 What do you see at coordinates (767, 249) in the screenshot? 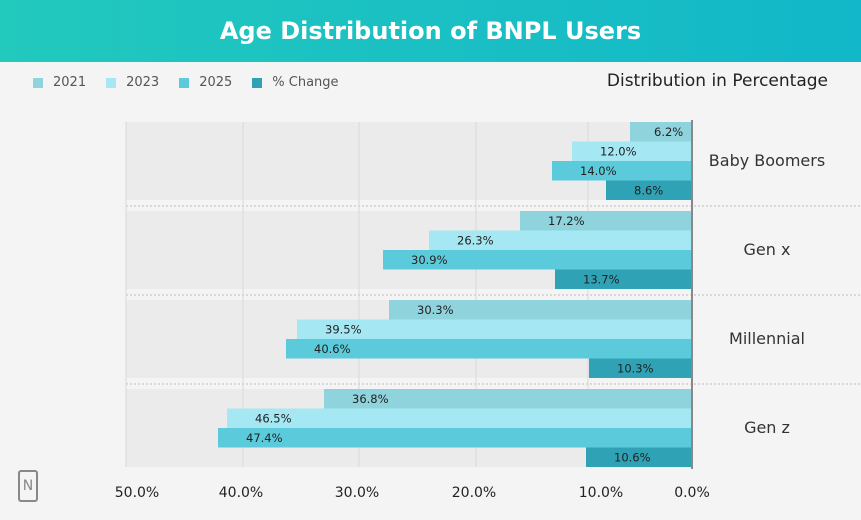
I see `category-label: Gen x` at bounding box center [767, 249].